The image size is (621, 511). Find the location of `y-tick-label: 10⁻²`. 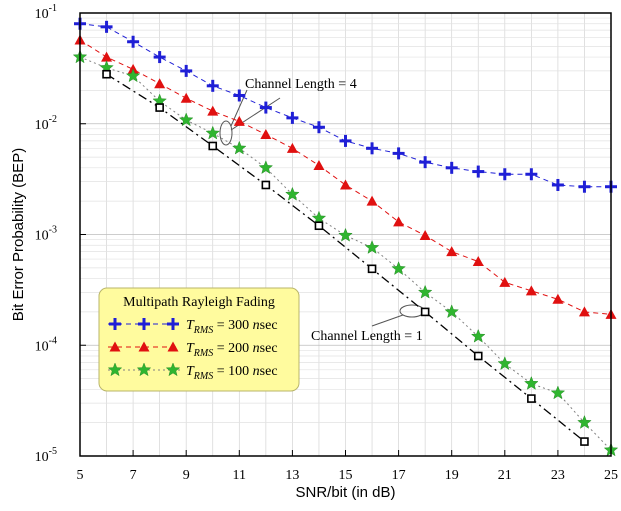

y-tick-label: 10⁻² is located at coordinates (46, 123).